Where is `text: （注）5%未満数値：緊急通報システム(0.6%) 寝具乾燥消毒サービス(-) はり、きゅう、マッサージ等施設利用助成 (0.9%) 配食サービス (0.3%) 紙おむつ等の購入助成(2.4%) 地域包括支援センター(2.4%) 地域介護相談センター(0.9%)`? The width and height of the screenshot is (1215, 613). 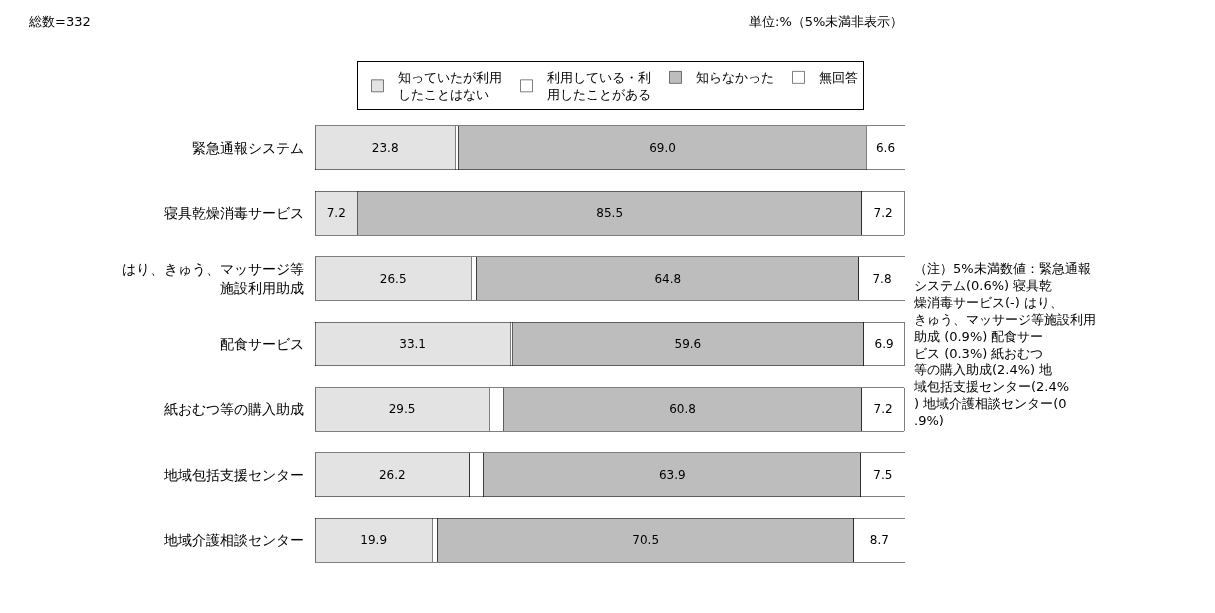 text: （注）5%未満数値：緊急通報システム(0.6%) 寝具乾燥消毒サービス(-) はり、きゅう、マッサージ等施設利用助成 (0.9%) 配食サービス (0.3%) 紙おむつ等の購入助成(2.4%) 地域包括支援センター(2.4%) 地域介護相談センター(0.9%) is located at coordinates (1005, 345).